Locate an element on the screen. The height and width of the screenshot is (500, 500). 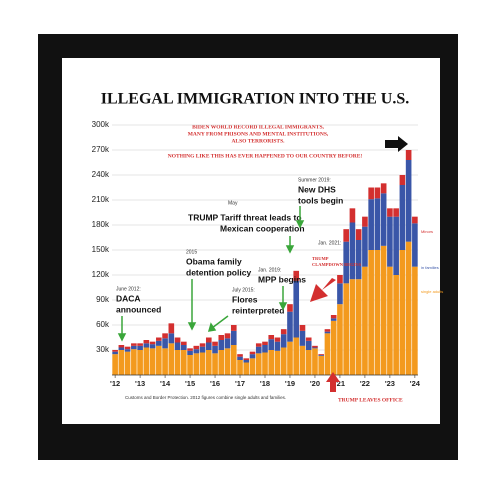
annotation: May is located at coordinates (233, 203).